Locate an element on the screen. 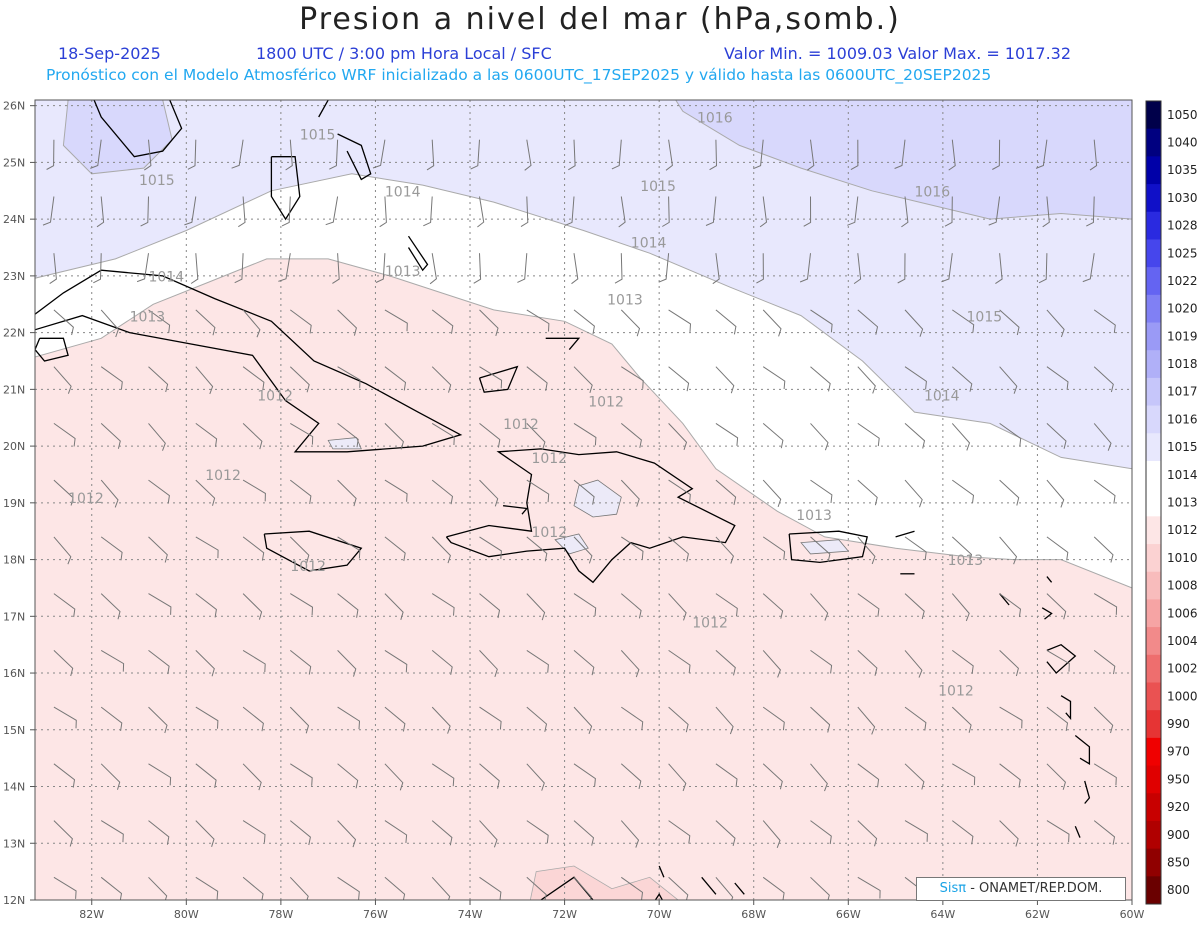 This screenshot has width=1200, height=927. coast-gonave is located at coordinates (516, 510).